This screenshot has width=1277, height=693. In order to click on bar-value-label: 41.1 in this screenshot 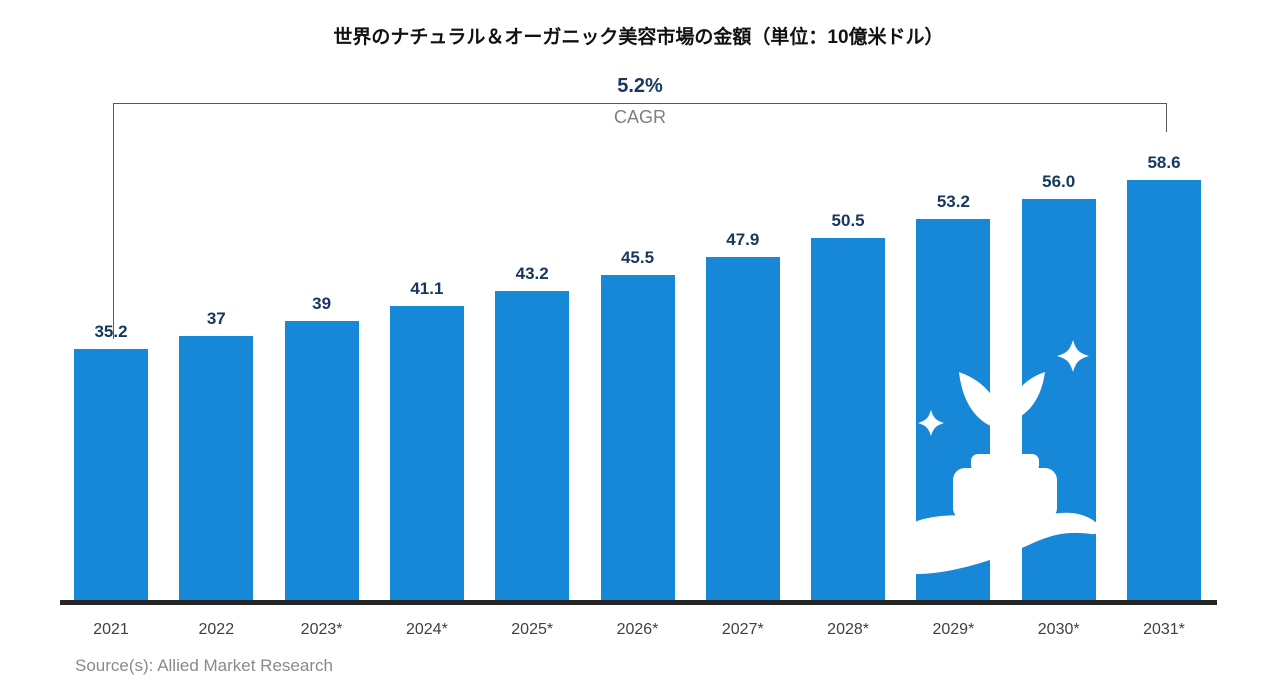, I will do `click(427, 288)`.